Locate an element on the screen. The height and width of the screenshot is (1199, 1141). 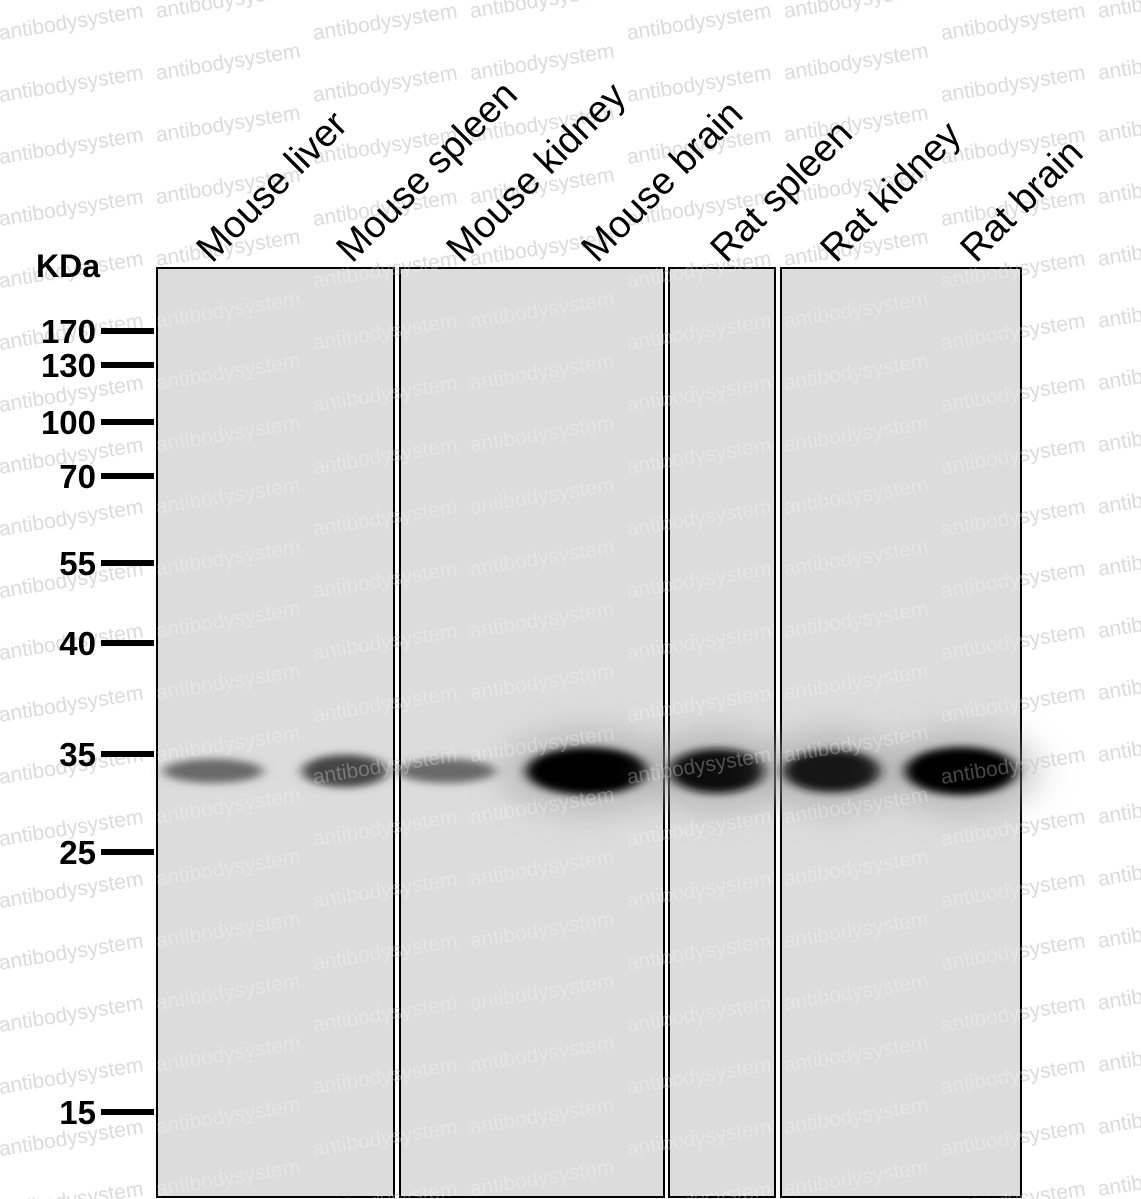
marker-label-100: 100 is located at coordinates (68, 422).